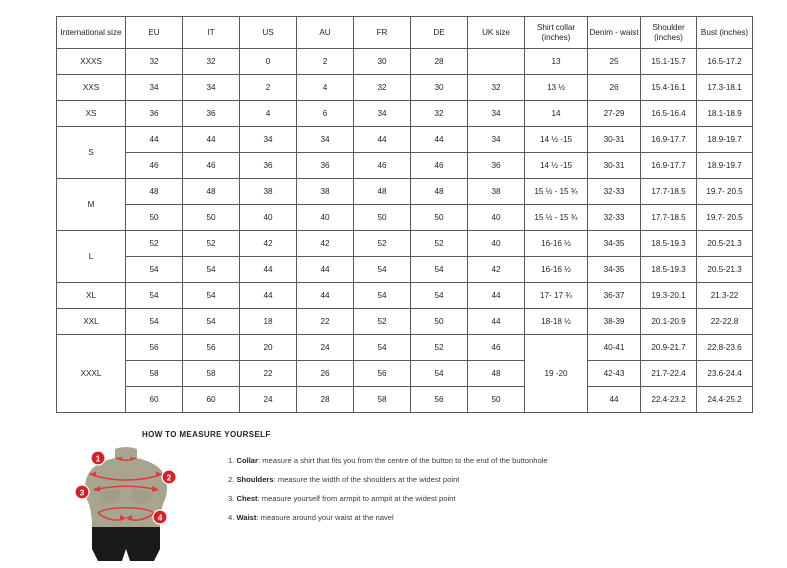 The width and height of the screenshot is (787, 568). I want to click on cell-fr: 48, so click(382, 191).